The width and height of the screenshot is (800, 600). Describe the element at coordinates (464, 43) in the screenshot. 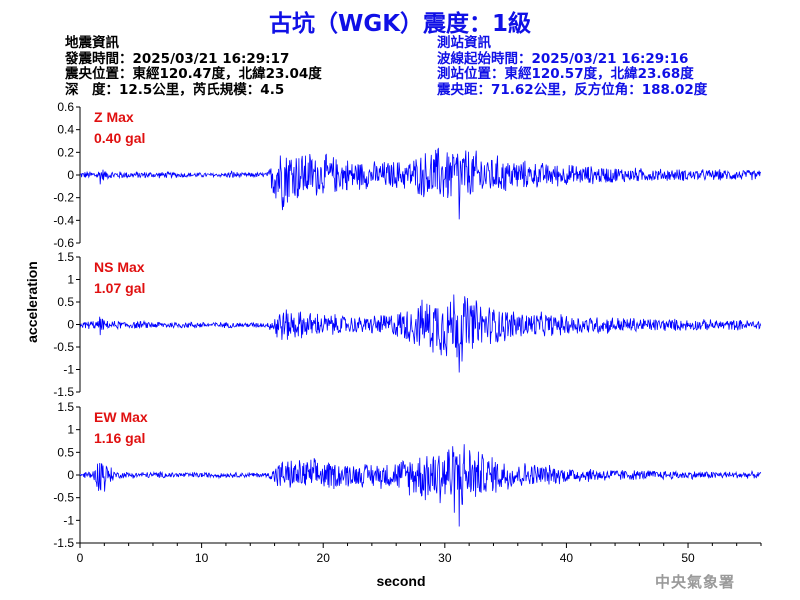

I see `station-info-header: 測站資訊` at that location.